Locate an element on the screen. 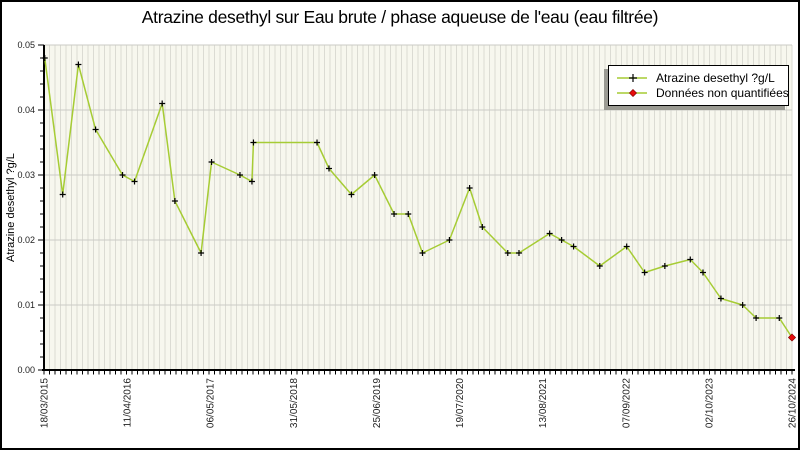 This screenshot has height=450, width=800. svg-text: 31/05/2018 is located at coordinates (294, 403).